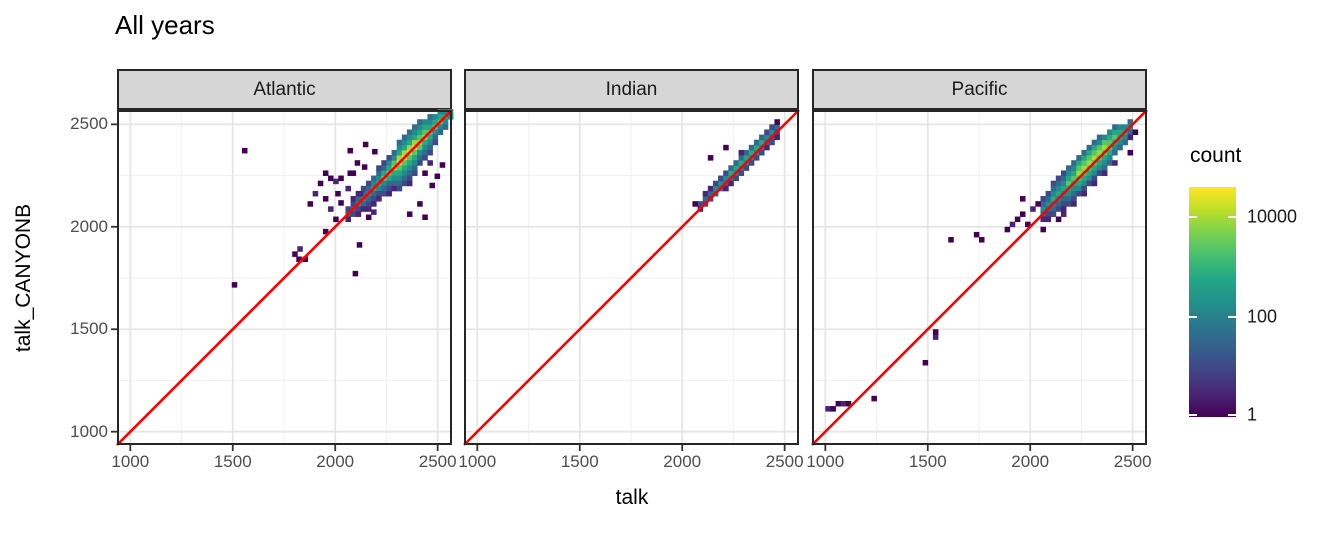 Image resolution: width=1344 pixels, height=537 pixels. I want to click on colorbar-tick, so click(1232, 317).